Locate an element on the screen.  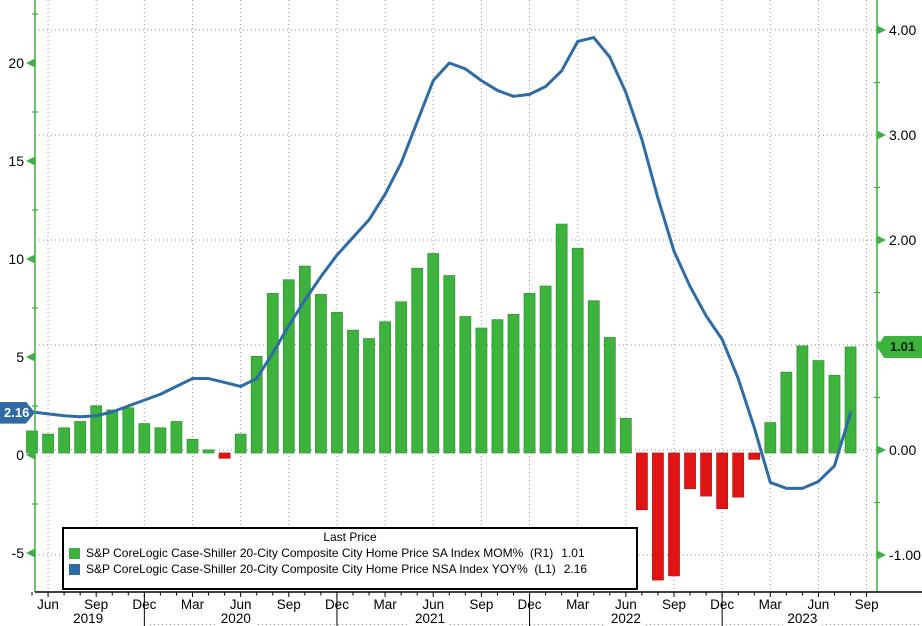
left-axis-tick-label: 0 is located at coordinates (20, 455).